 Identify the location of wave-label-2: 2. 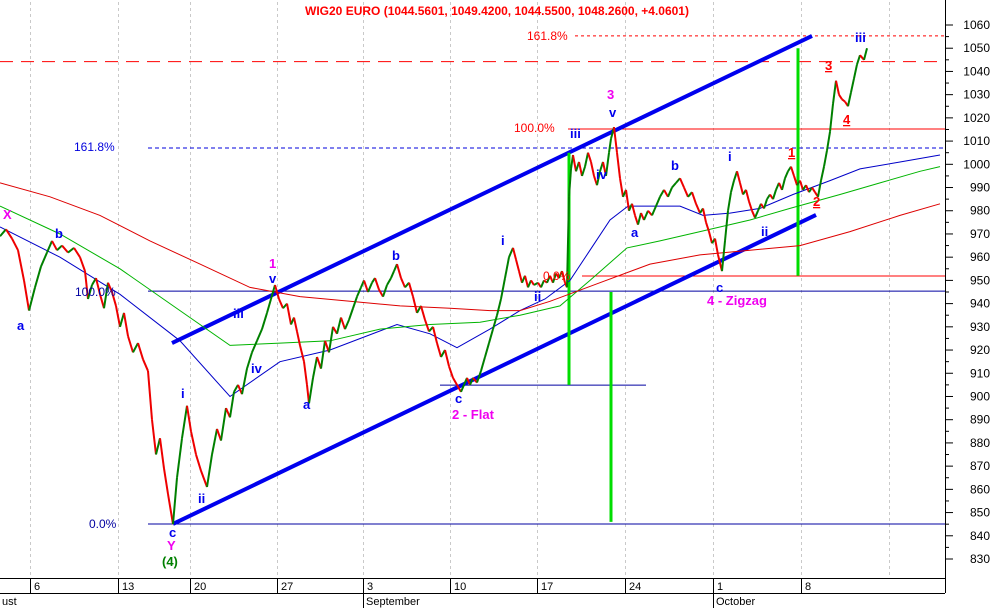
(816, 201).